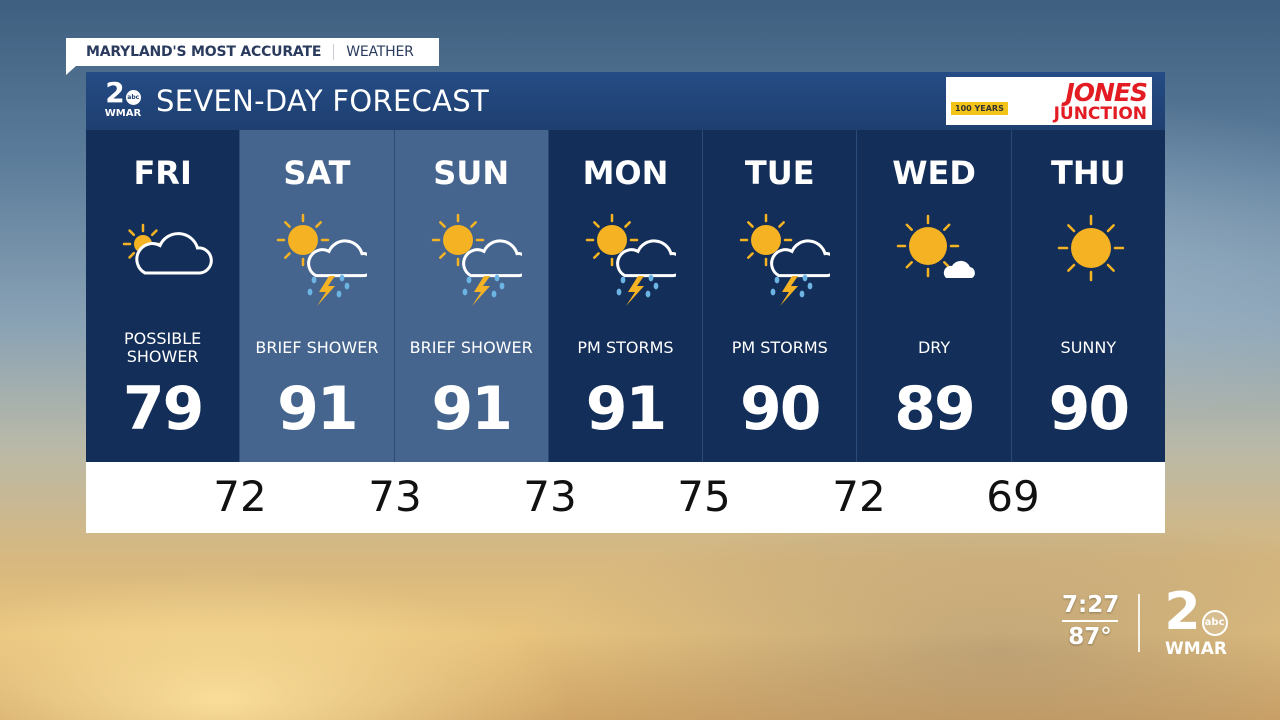 The image size is (1280, 720). I want to click on partly-cloudy-icon, so click(163, 256).